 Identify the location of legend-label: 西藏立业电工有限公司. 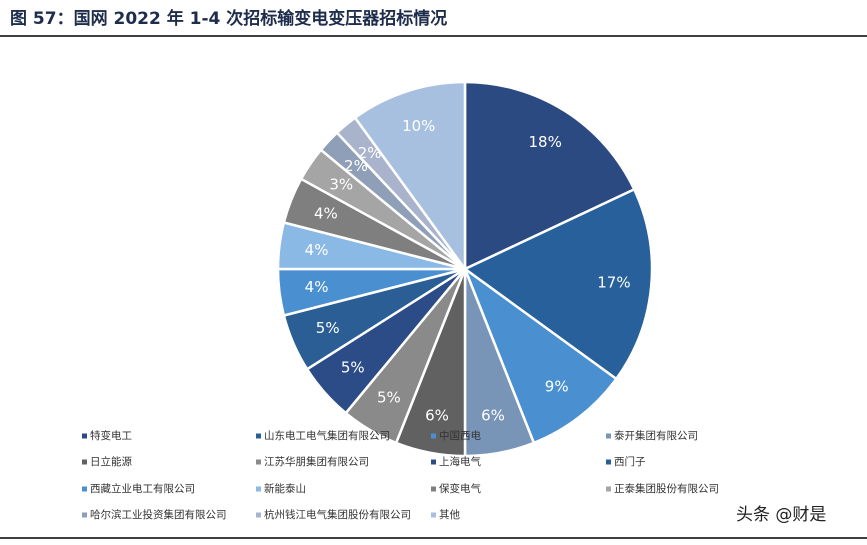
(142, 488).